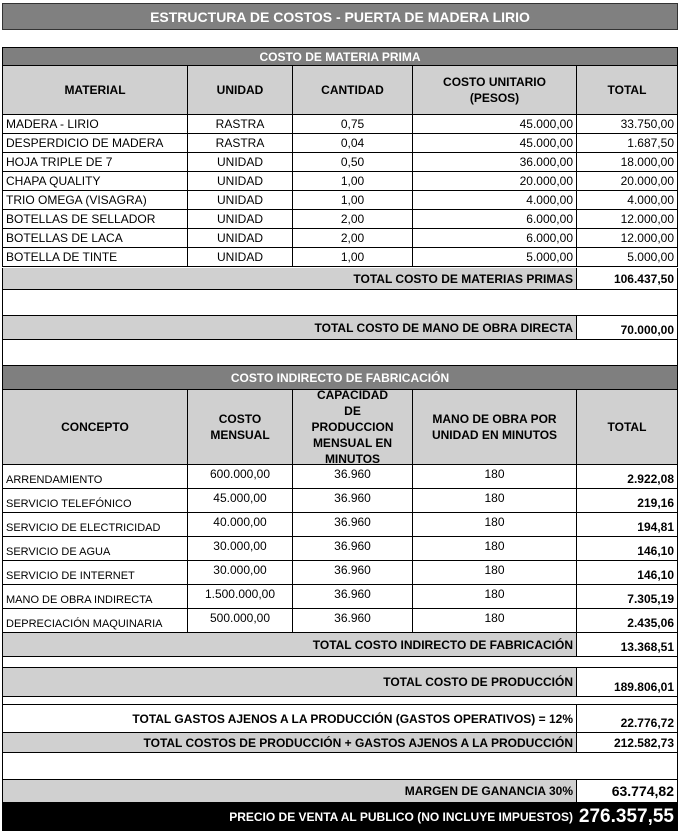 Image resolution: width=680 pixels, height=834 pixels. What do you see at coordinates (95, 181) in the screenshot?
I see `material-cell: CHAPA QUALITY` at bounding box center [95, 181].